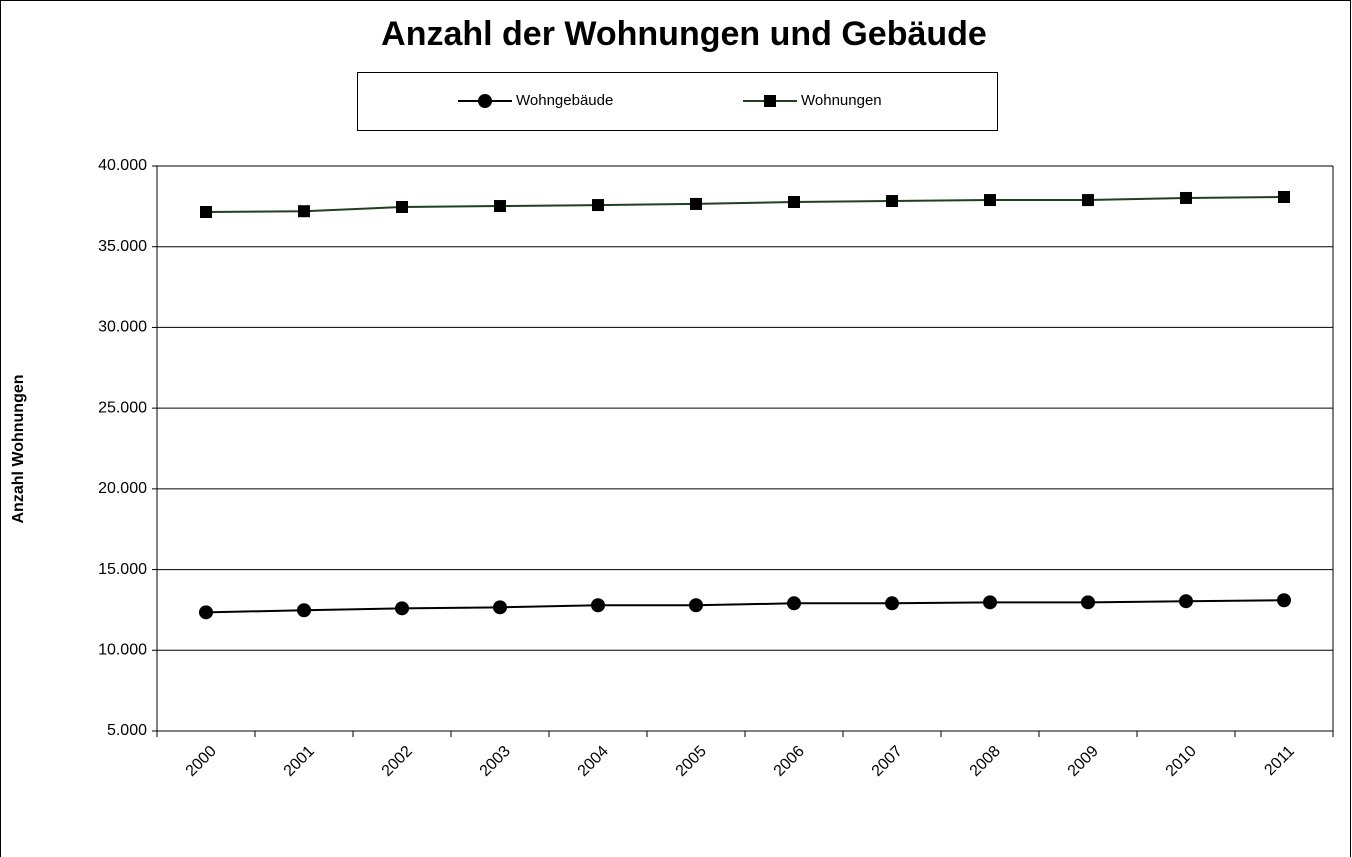  I want to click on y-tick-label: 20.000, so click(122, 488).